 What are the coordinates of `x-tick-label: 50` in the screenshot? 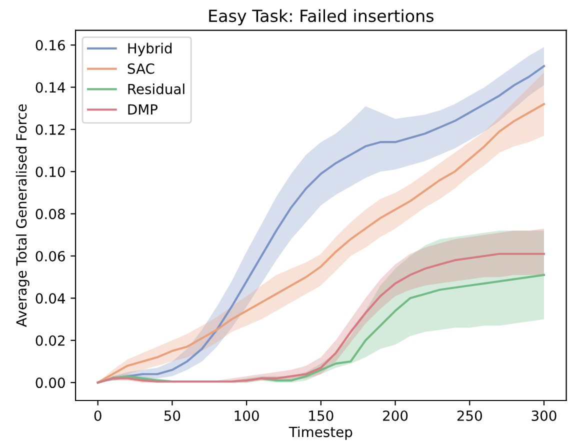 It's located at (172, 415).